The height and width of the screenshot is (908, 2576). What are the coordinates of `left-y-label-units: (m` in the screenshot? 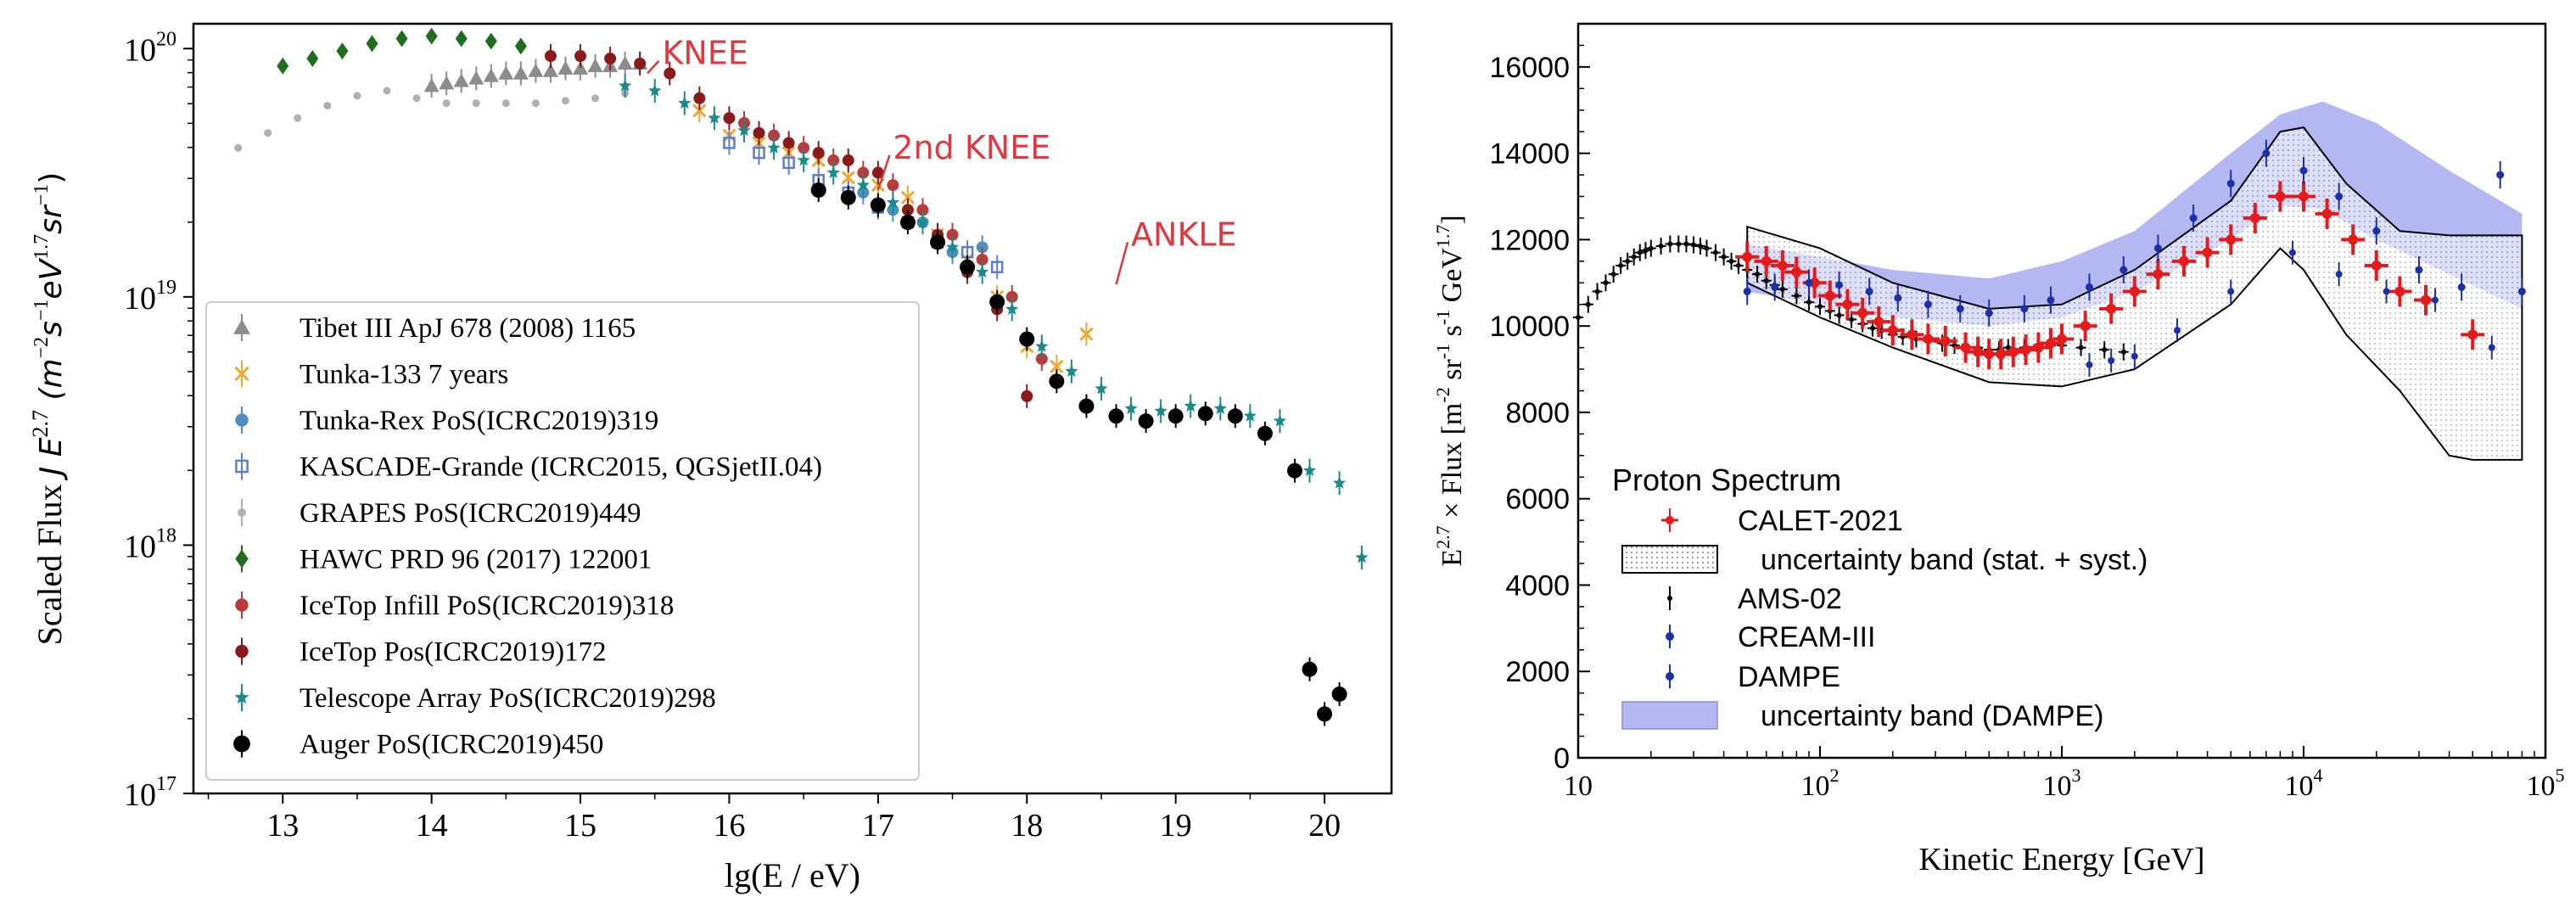 It's located at (52, 384).